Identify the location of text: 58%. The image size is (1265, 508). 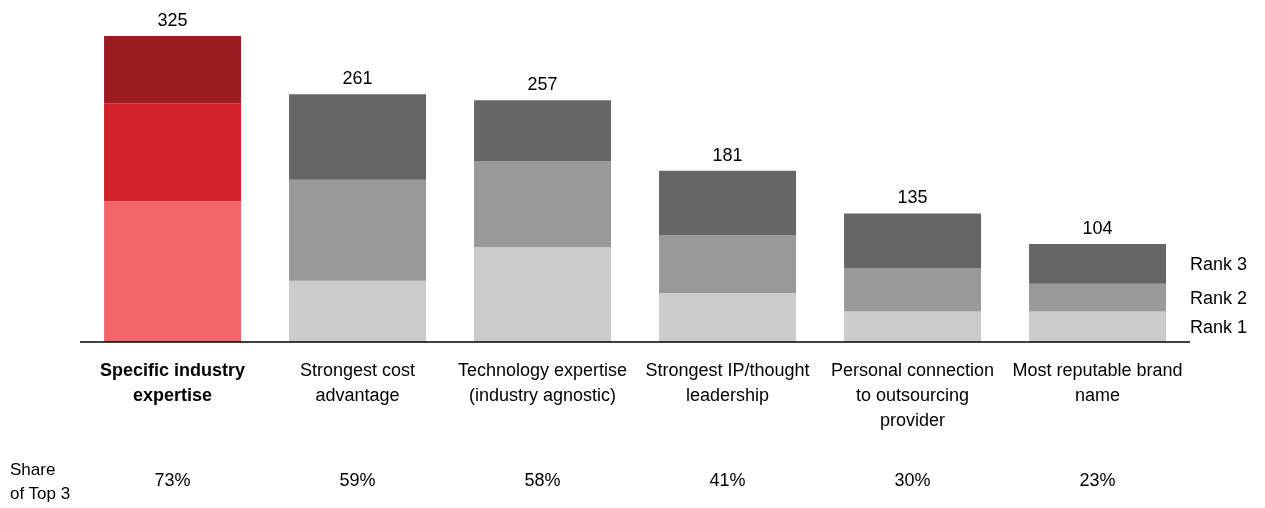
(542, 480).